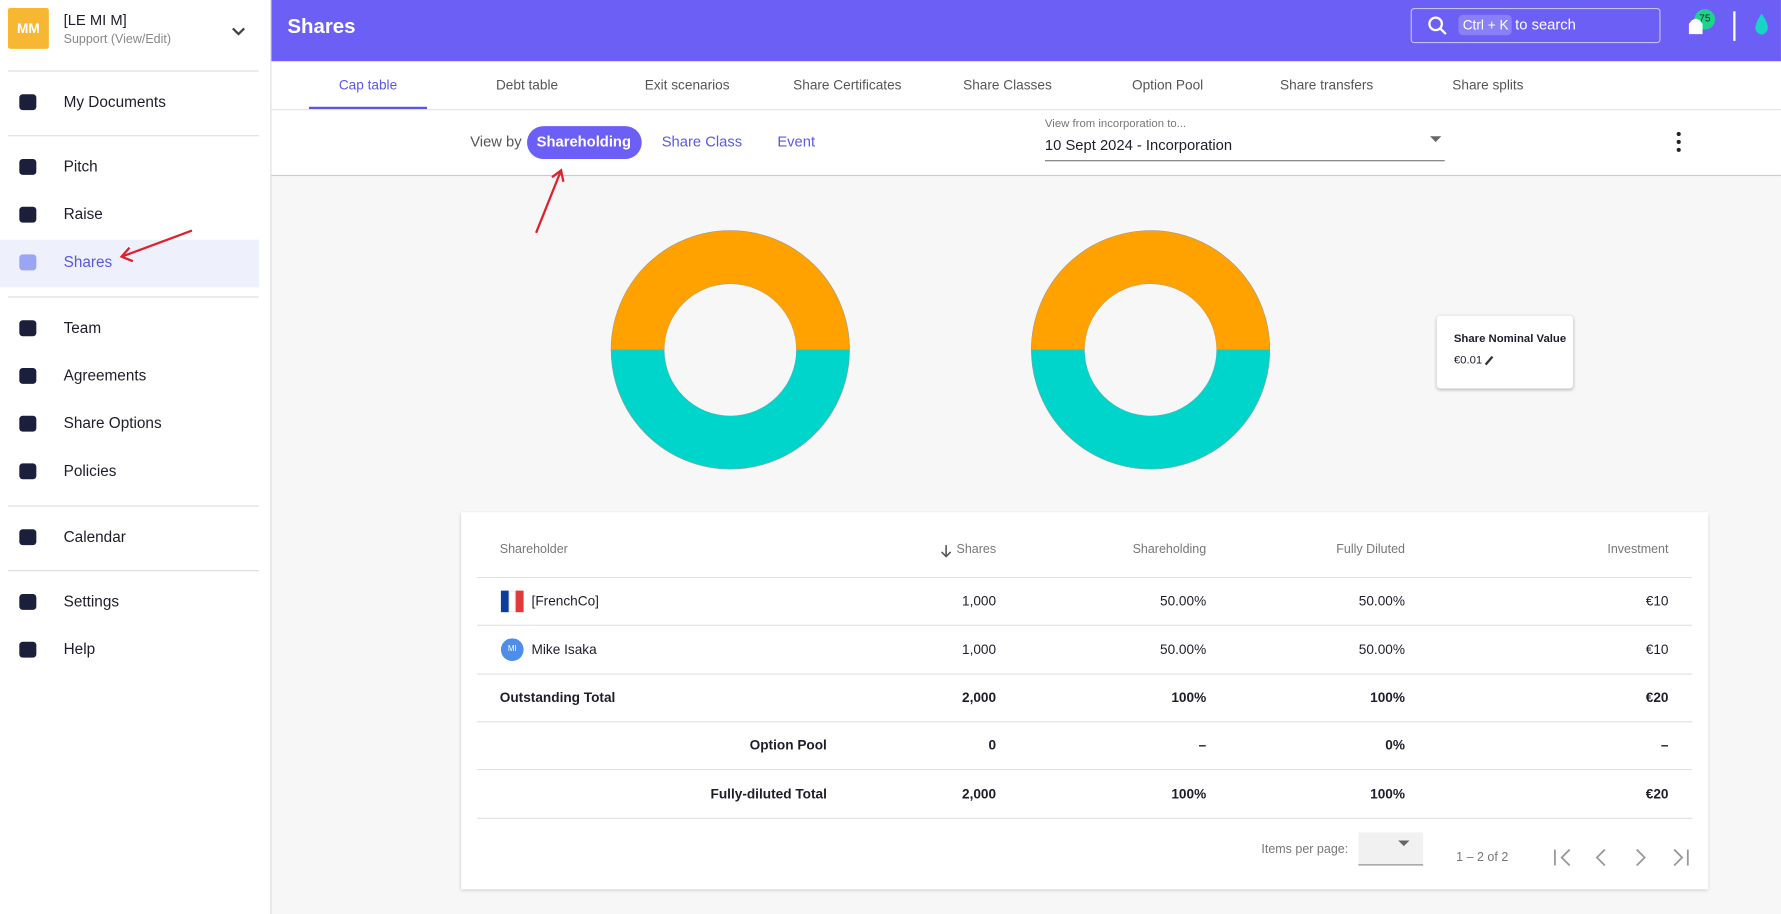  I want to click on view-option: Share Class, so click(702, 141).